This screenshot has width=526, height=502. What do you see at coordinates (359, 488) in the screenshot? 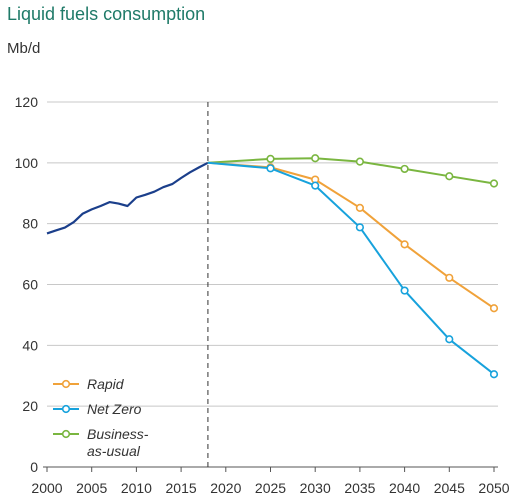
I see `x-tick-label-2035: 2035` at bounding box center [359, 488].